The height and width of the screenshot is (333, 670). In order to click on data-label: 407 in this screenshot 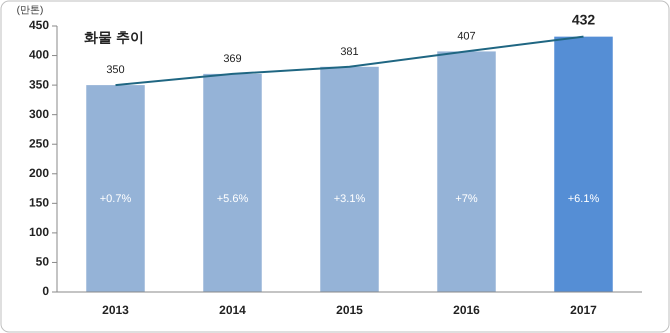, I will do `click(466, 36)`.